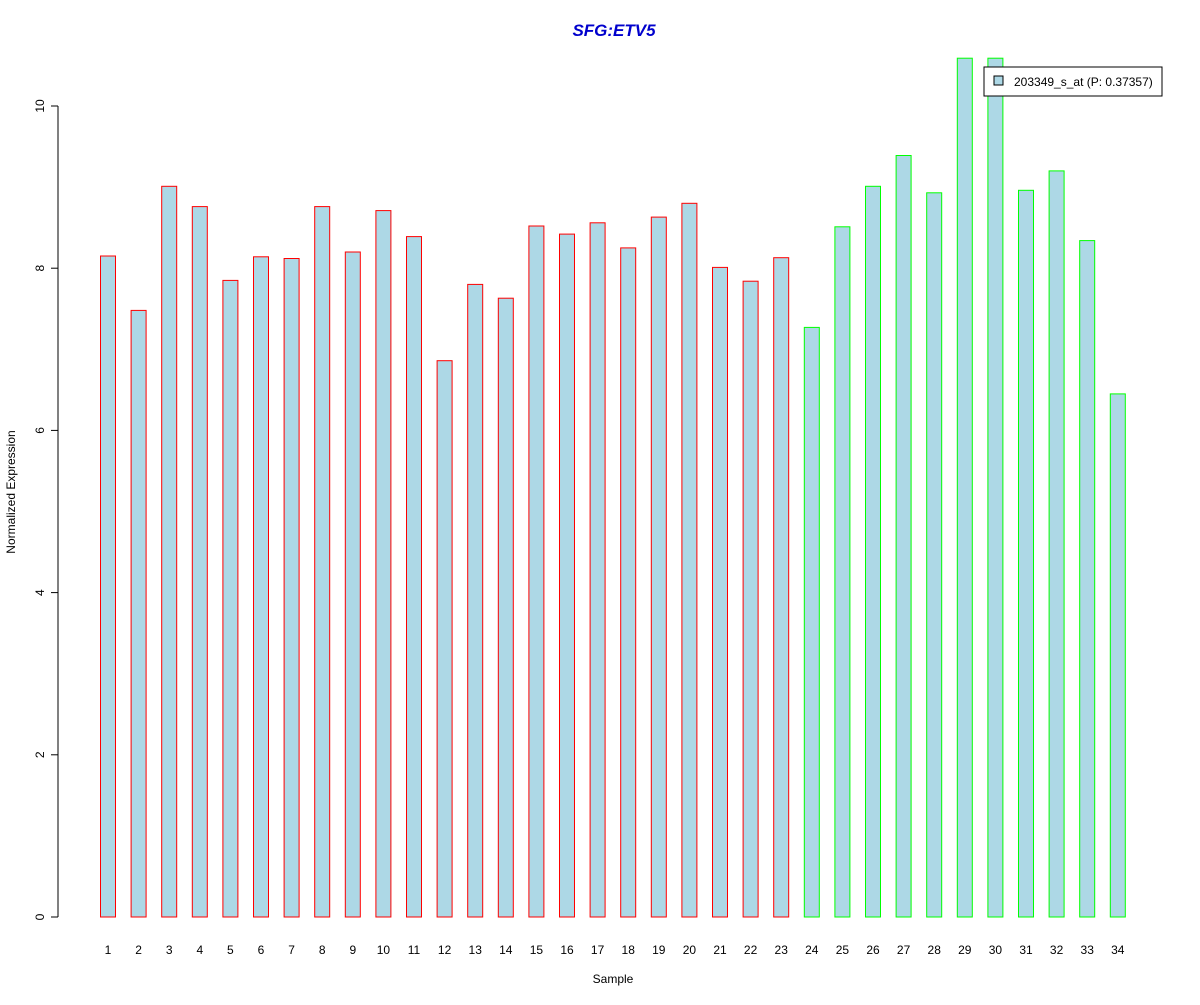 The width and height of the screenshot is (1200, 1005). Describe the element at coordinates (843, 950) in the screenshot. I see `x-tick-label: 25` at that location.